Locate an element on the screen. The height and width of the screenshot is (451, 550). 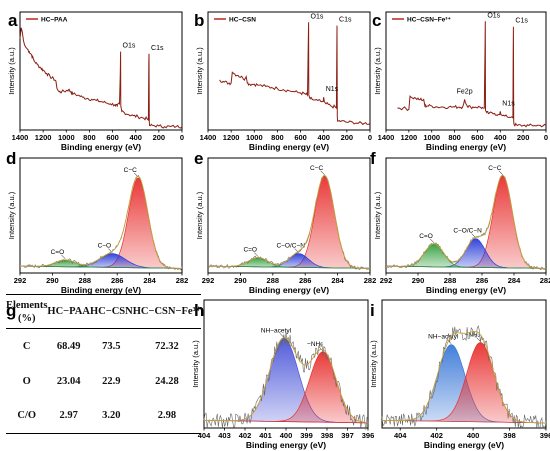
table-cell: 24.28 is located at coordinates (167, 381).